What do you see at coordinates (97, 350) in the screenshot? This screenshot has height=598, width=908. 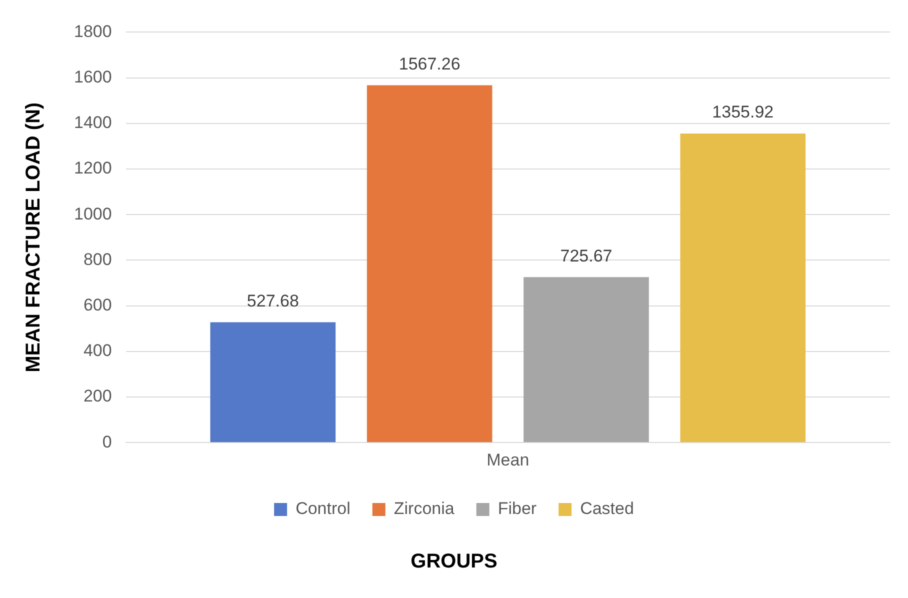 I see `y-tick-label: 400` at bounding box center [97, 350].